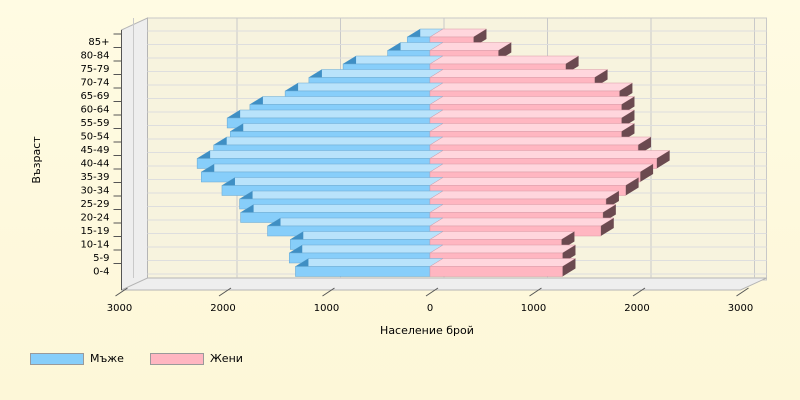  What do you see at coordinates (94, 231) in the screenshot?
I see `y-tick-label: 15-19` at bounding box center [94, 231].